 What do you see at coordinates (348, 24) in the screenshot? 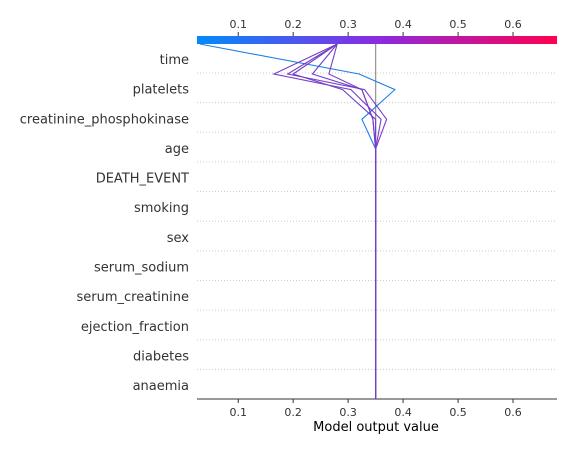
I see `top-tick-label: 0.3` at bounding box center [348, 24].